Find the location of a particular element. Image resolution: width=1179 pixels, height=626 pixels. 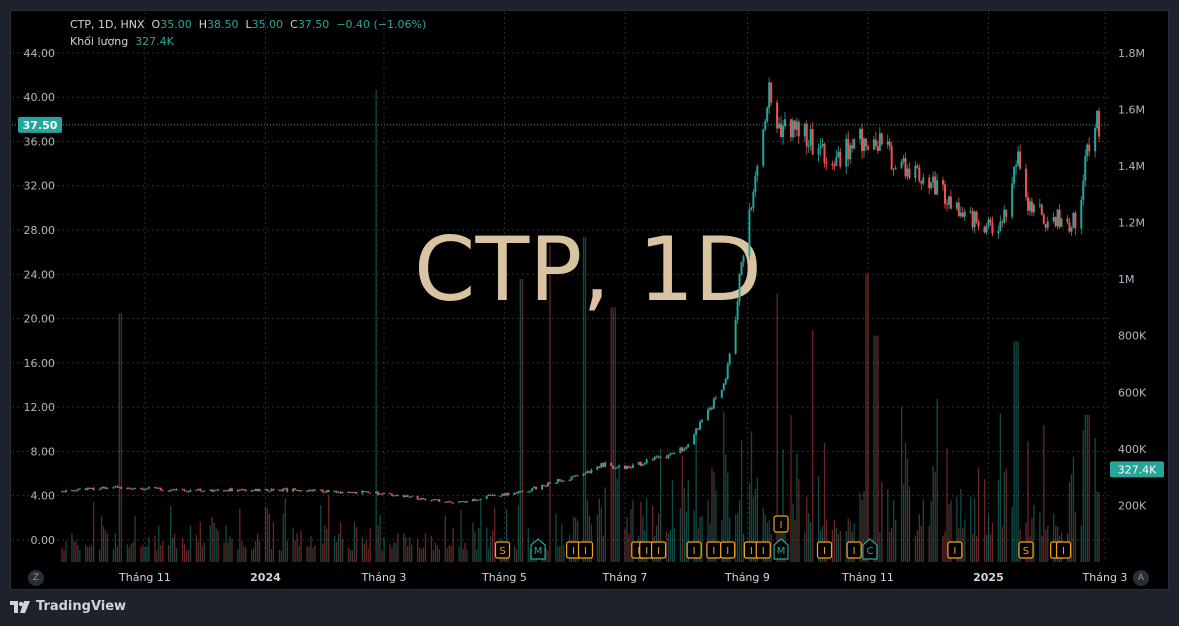

symbol-label: CTP, 1D, HNX is located at coordinates (107, 24).